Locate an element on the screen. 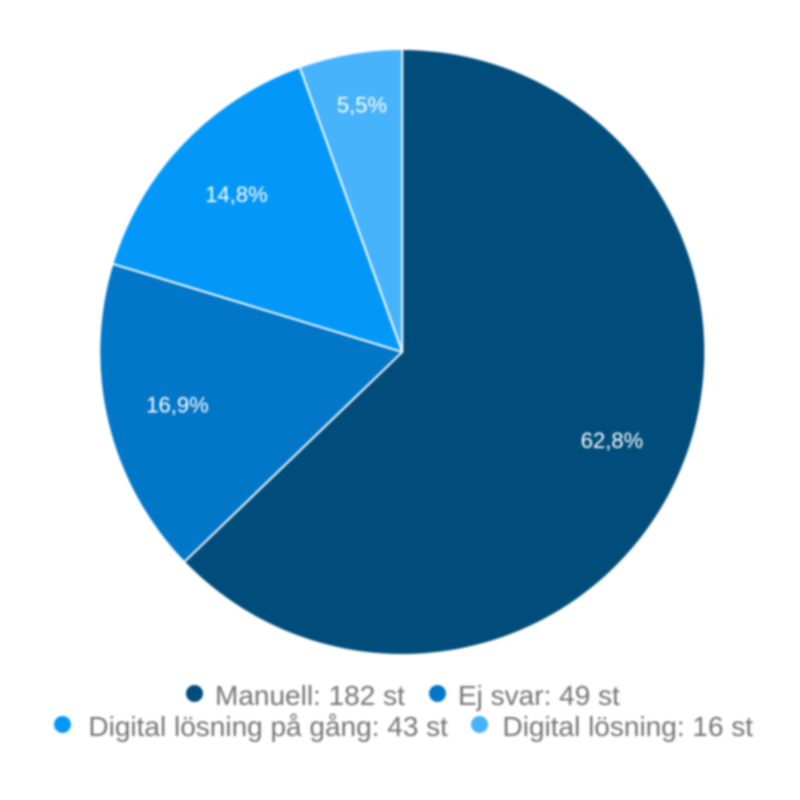 The width and height of the screenshot is (800, 800). svg-text: 14,8% is located at coordinates (236, 194).